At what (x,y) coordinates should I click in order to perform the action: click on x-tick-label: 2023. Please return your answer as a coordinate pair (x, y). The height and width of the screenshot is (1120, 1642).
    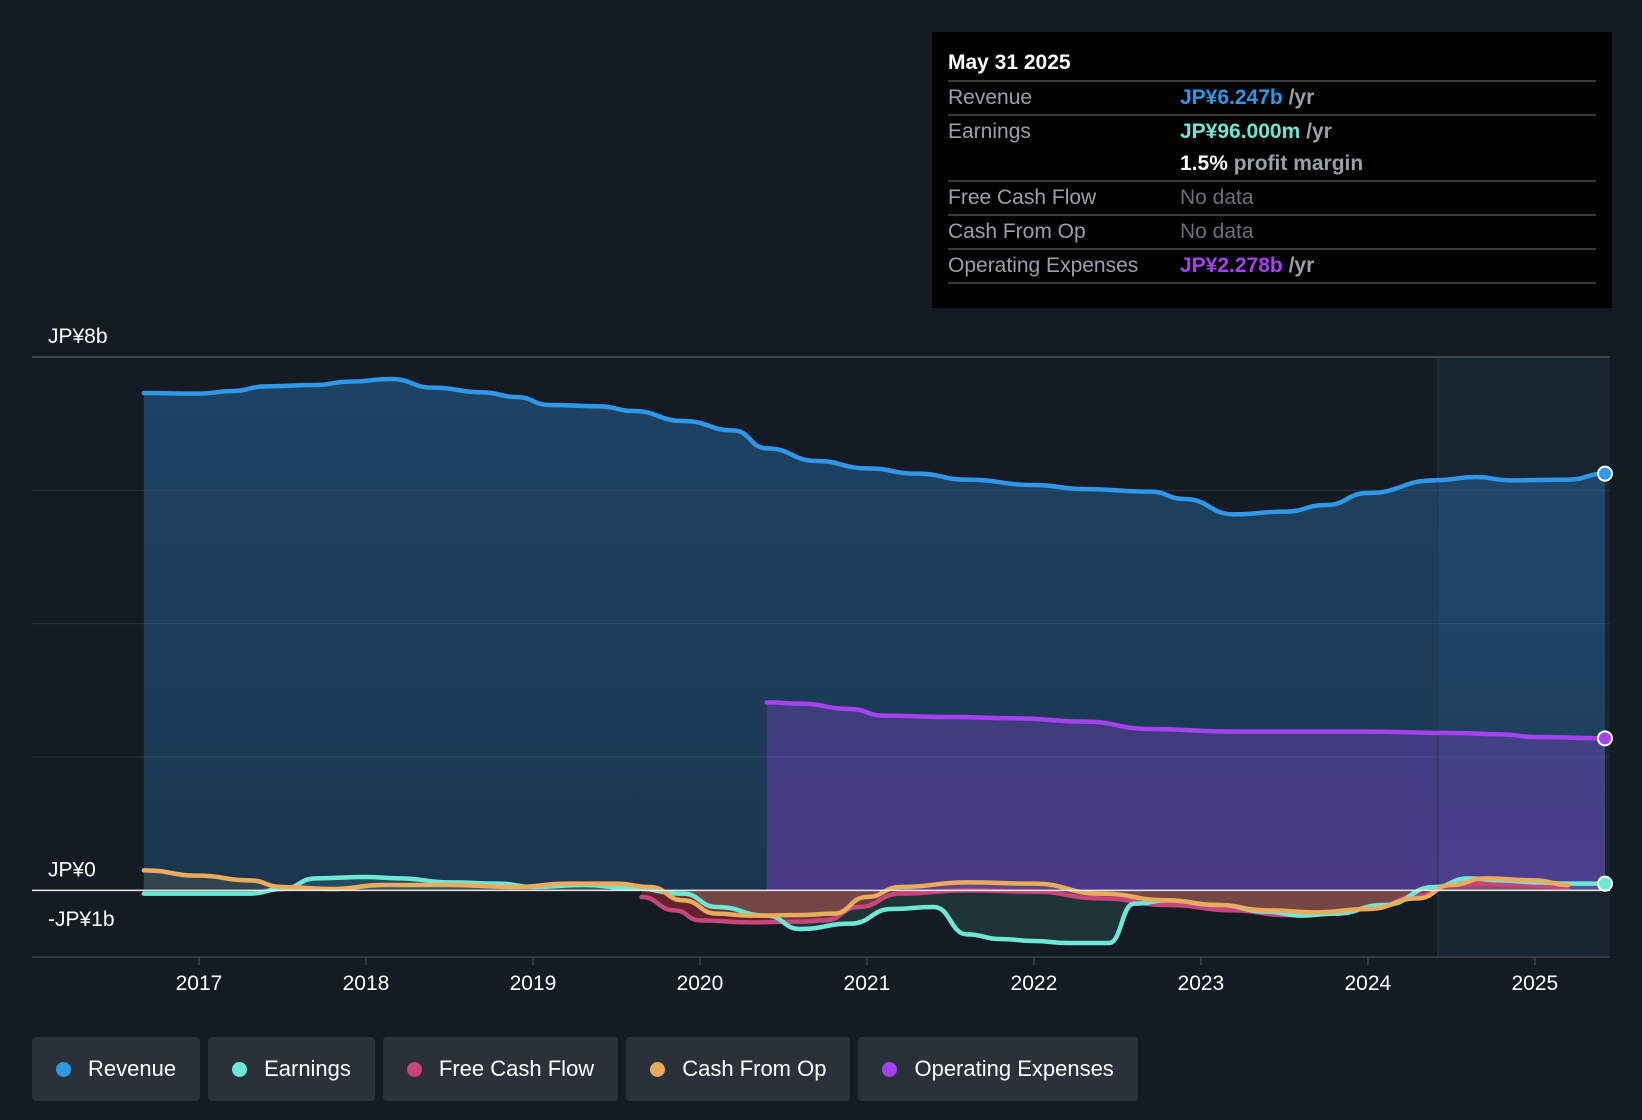
    Looking at the image, I should click on (1201, 983).